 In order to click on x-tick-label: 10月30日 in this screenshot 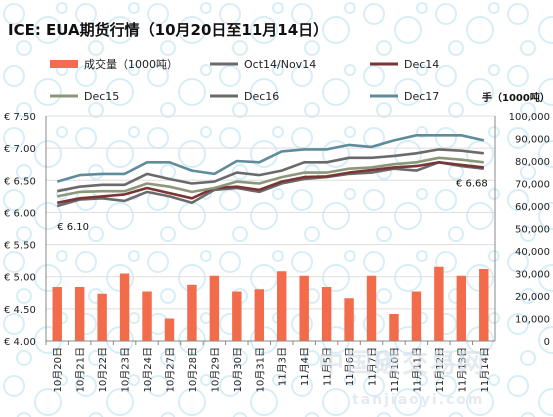, I will do `click(238, 369)`.